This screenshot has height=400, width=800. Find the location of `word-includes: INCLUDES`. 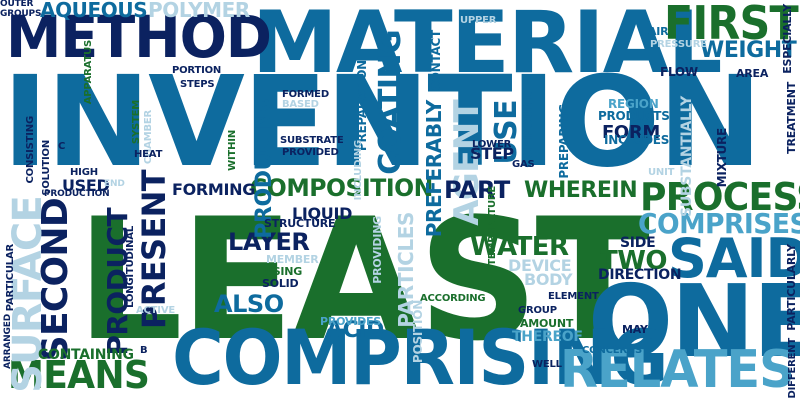

word-includes: INCLUDES is located at coordinates (637, 140).